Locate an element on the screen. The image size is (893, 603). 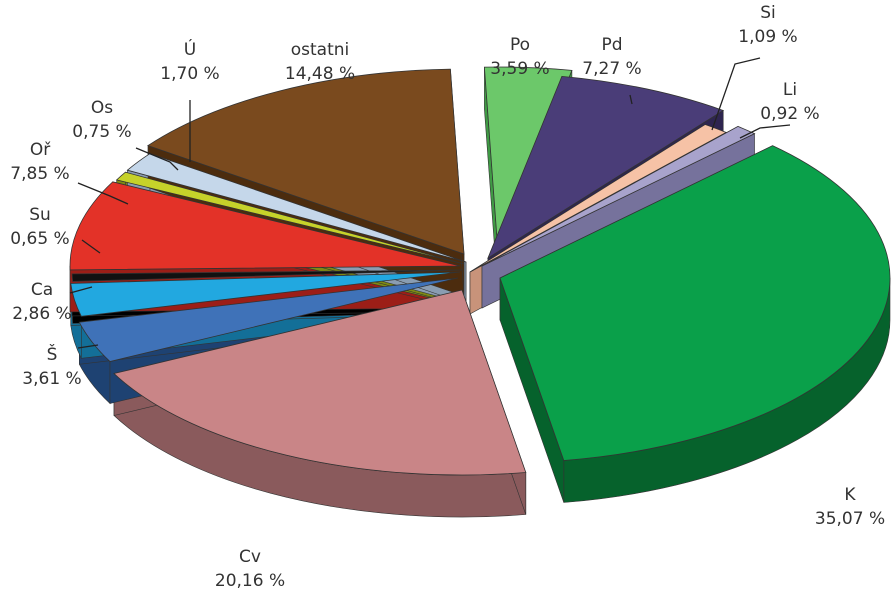
slice-name-label-8: Su is located at coordinates (40, 215).